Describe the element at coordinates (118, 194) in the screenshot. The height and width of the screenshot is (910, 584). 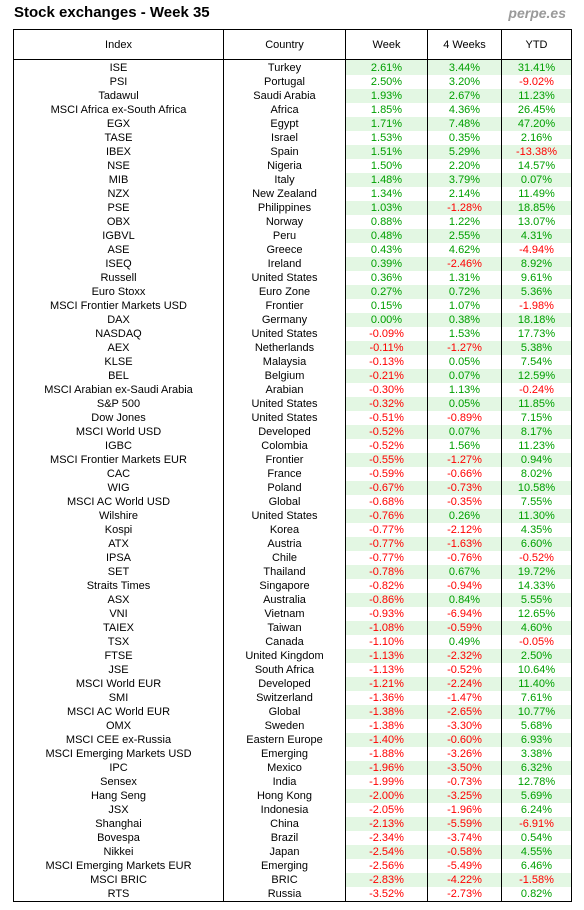
I see `cell-index: NZX` at that location.